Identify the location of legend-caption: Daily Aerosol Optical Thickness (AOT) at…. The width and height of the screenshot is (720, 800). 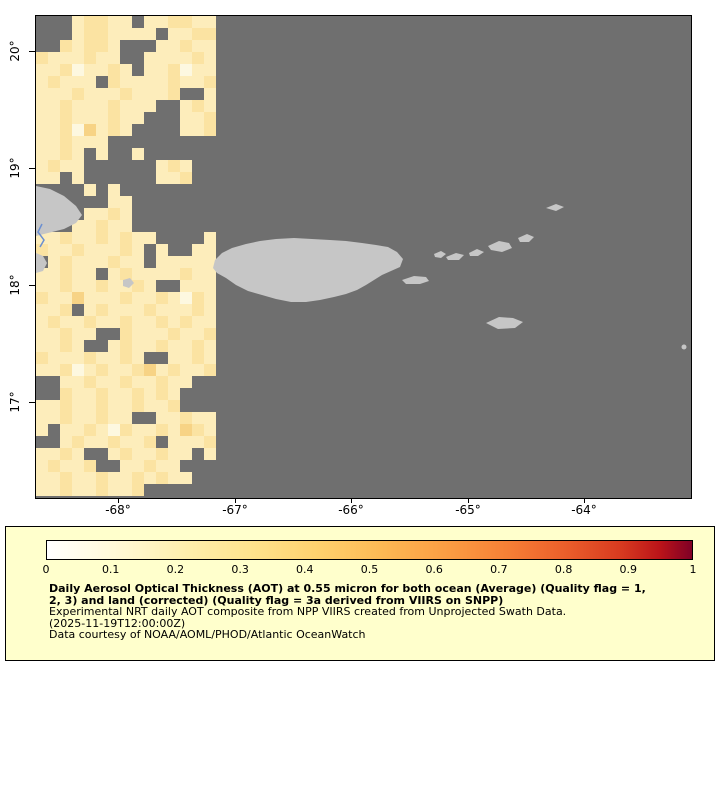
(374, 612).